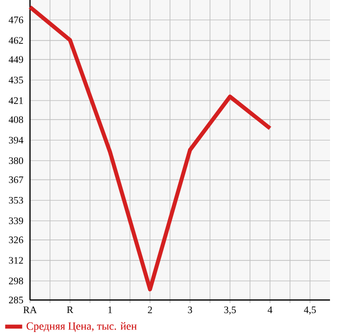  Describe the element at coordinates (16, 120) in the screenshot. I see `y-tick-label: 408` at that location.